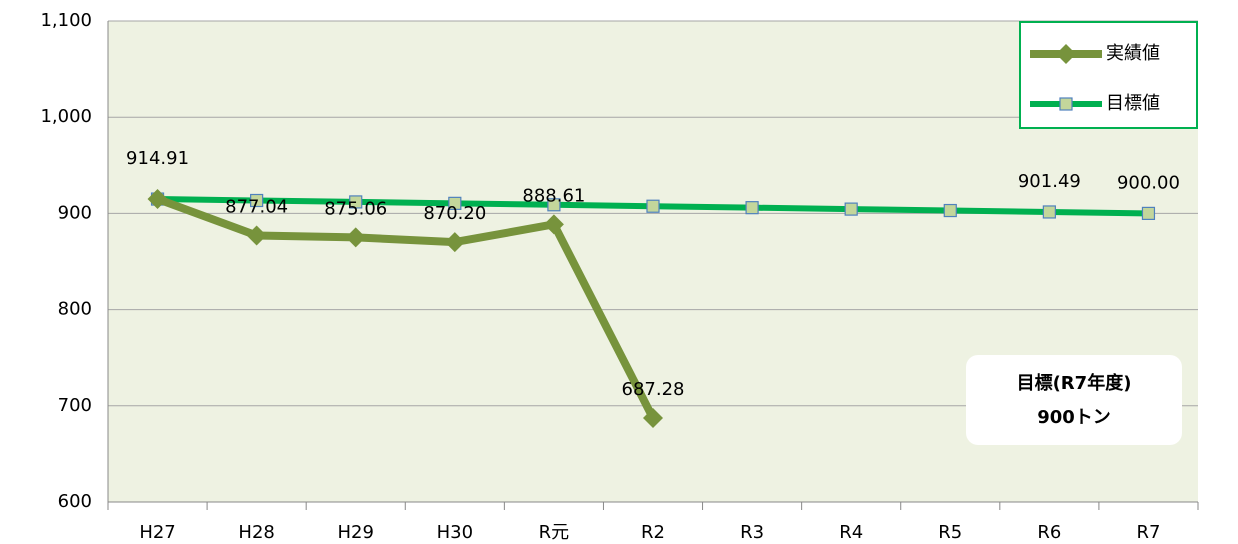 The height and width of the screenshot is (544, 1238). Describe the element at coordinates (653, 532) in the screenshot. I see `x-tick-label: R2` at that location.